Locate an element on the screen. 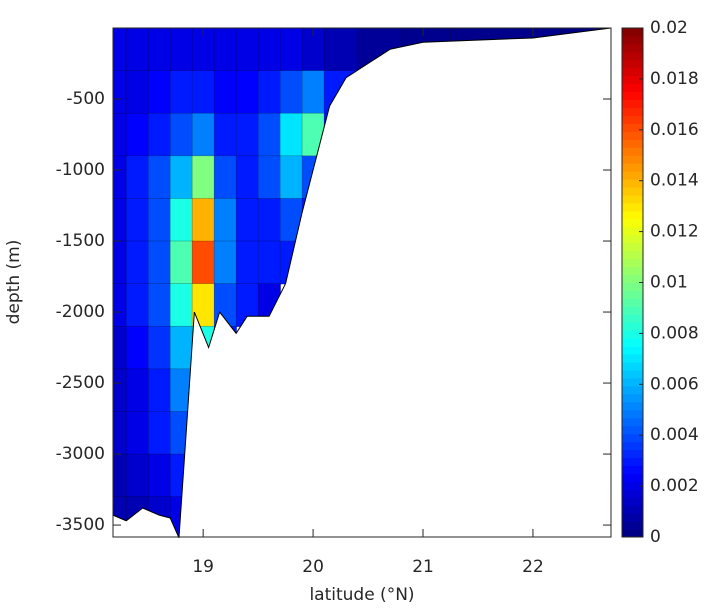  colorbar-tick-label: 0.018 is located at coordinates (674, 79).